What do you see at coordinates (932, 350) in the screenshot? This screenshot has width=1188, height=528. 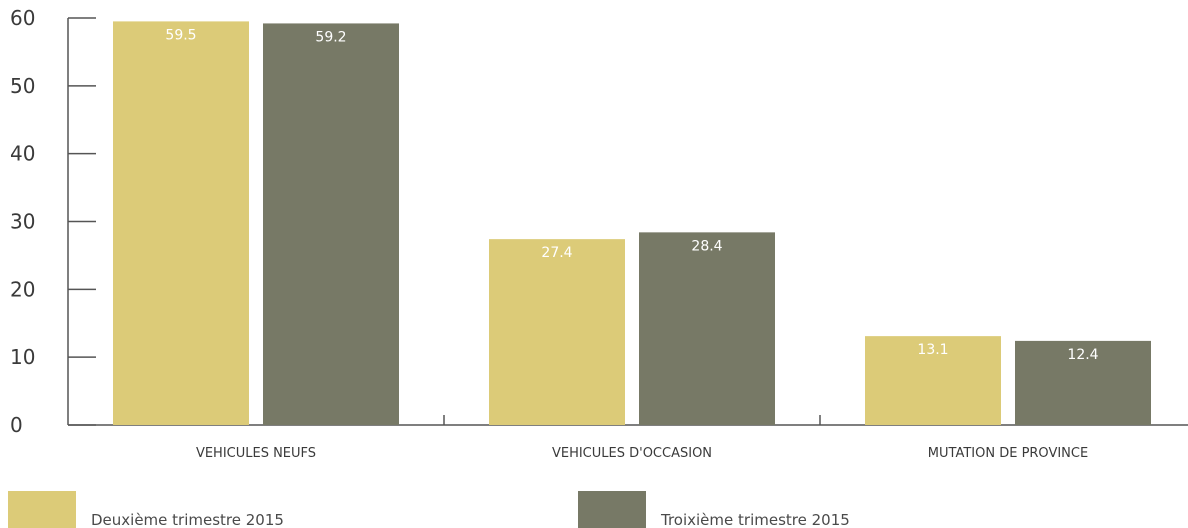 I see `bar-data-label: 13.1` at bounding box center [932, 350].